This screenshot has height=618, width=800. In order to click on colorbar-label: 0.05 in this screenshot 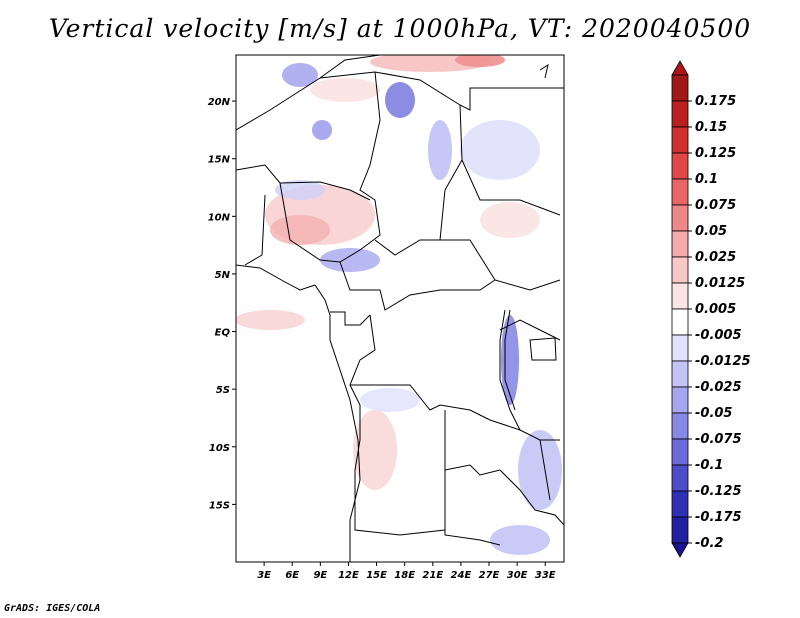, I will do `click(711, 231)`.